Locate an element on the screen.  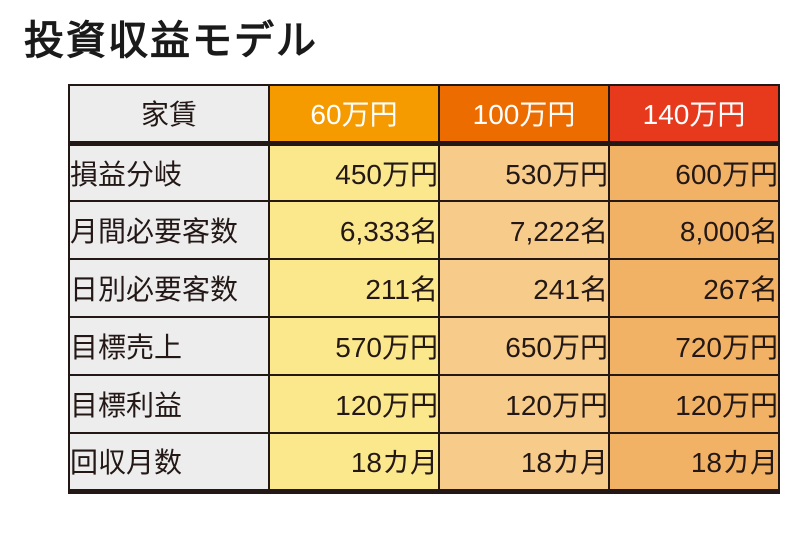
table-row-monthly-customers: 月間必要客数 6,333名 7,222名 8,000名 is located at coordinates (424, 230).